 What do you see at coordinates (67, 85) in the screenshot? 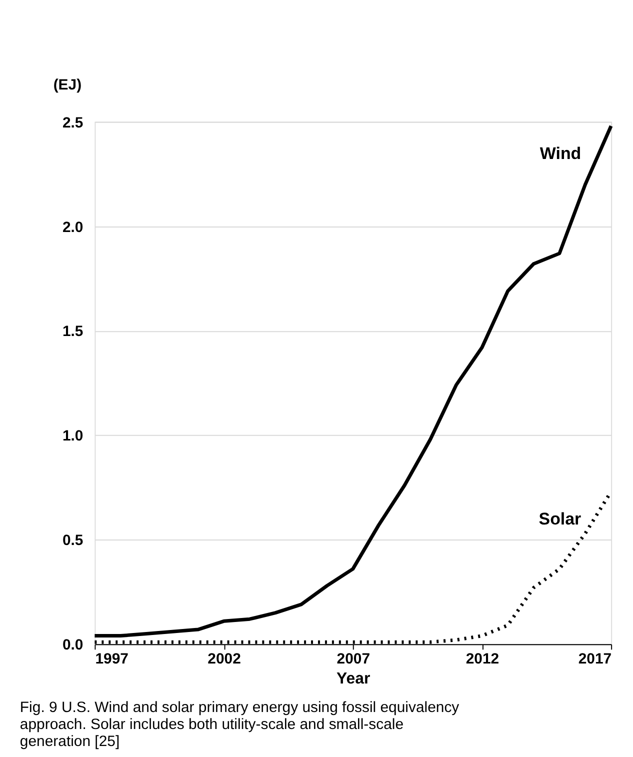
I see `y-axis-title: (EJ)` at bounding box center [67, 85].